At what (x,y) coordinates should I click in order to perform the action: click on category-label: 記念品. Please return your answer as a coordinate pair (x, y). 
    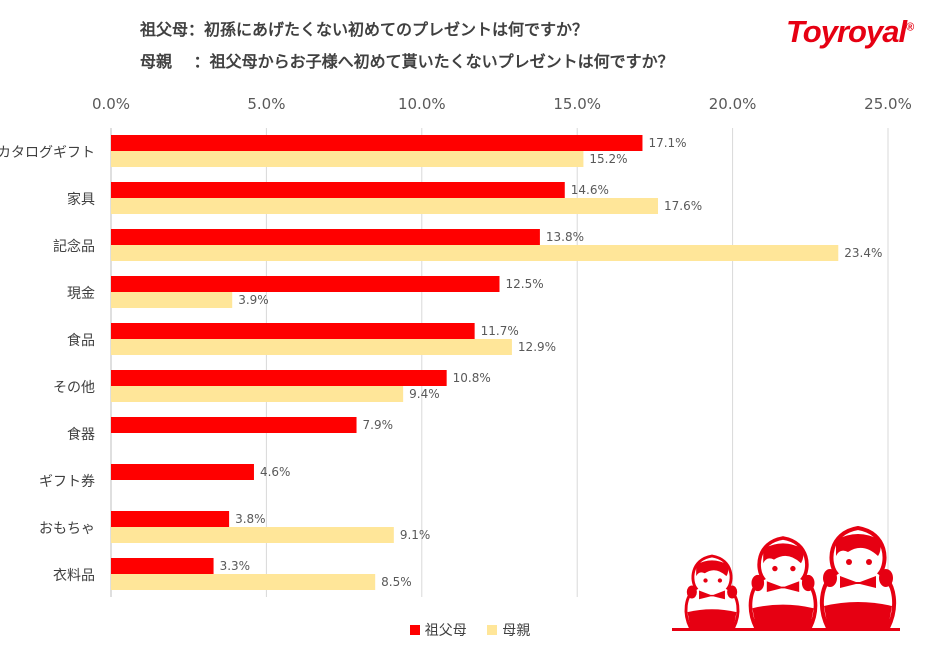
    Looking at the image, I should click on (74, 246).